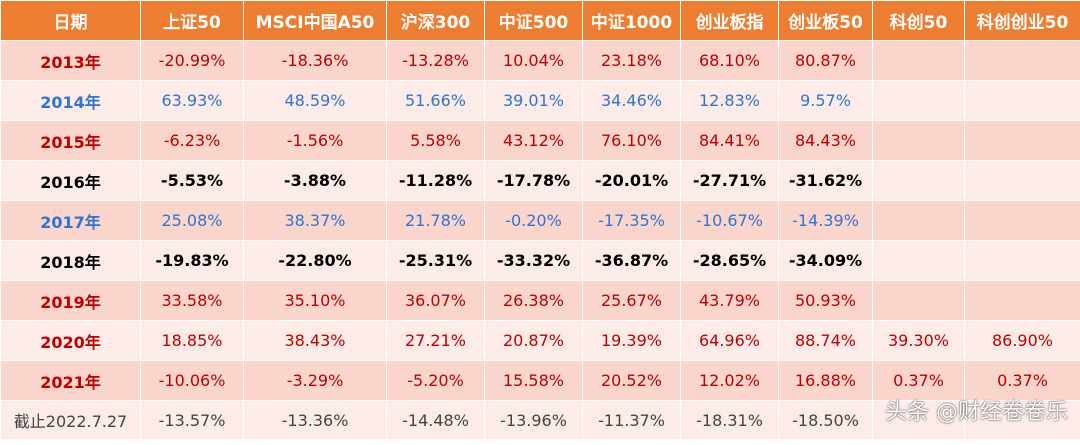 The height and width of the screenshot is (445, 1080). I want to click on return-cell: -6.23%, so click(192, 140).